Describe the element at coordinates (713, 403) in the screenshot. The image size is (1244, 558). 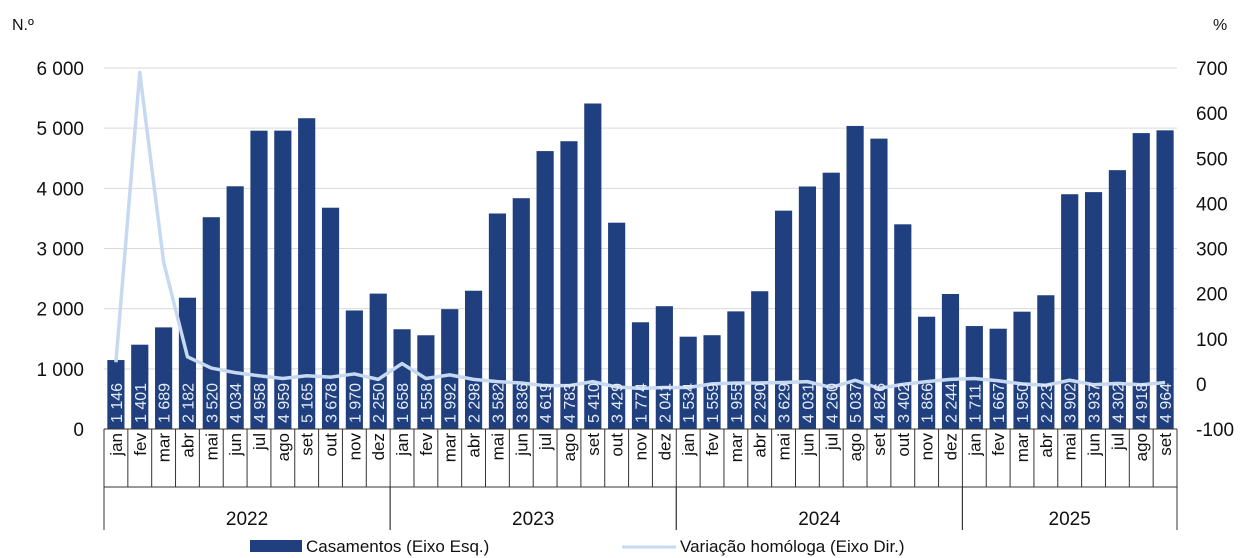
I see `bar-data-label: 1 559` at that location.